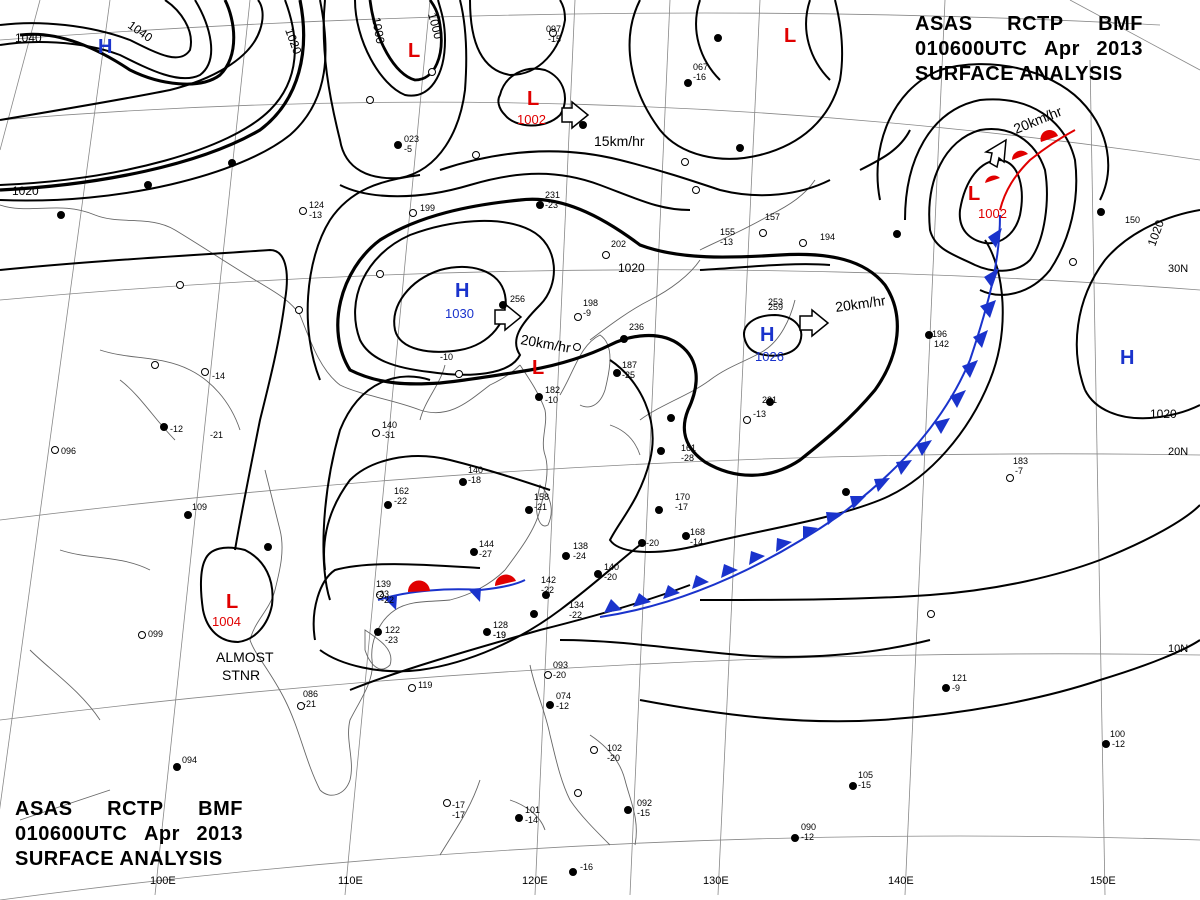 This screenshot has height=900, width=1200. I want to click on warm-front-bumps, so click(1021, 156).